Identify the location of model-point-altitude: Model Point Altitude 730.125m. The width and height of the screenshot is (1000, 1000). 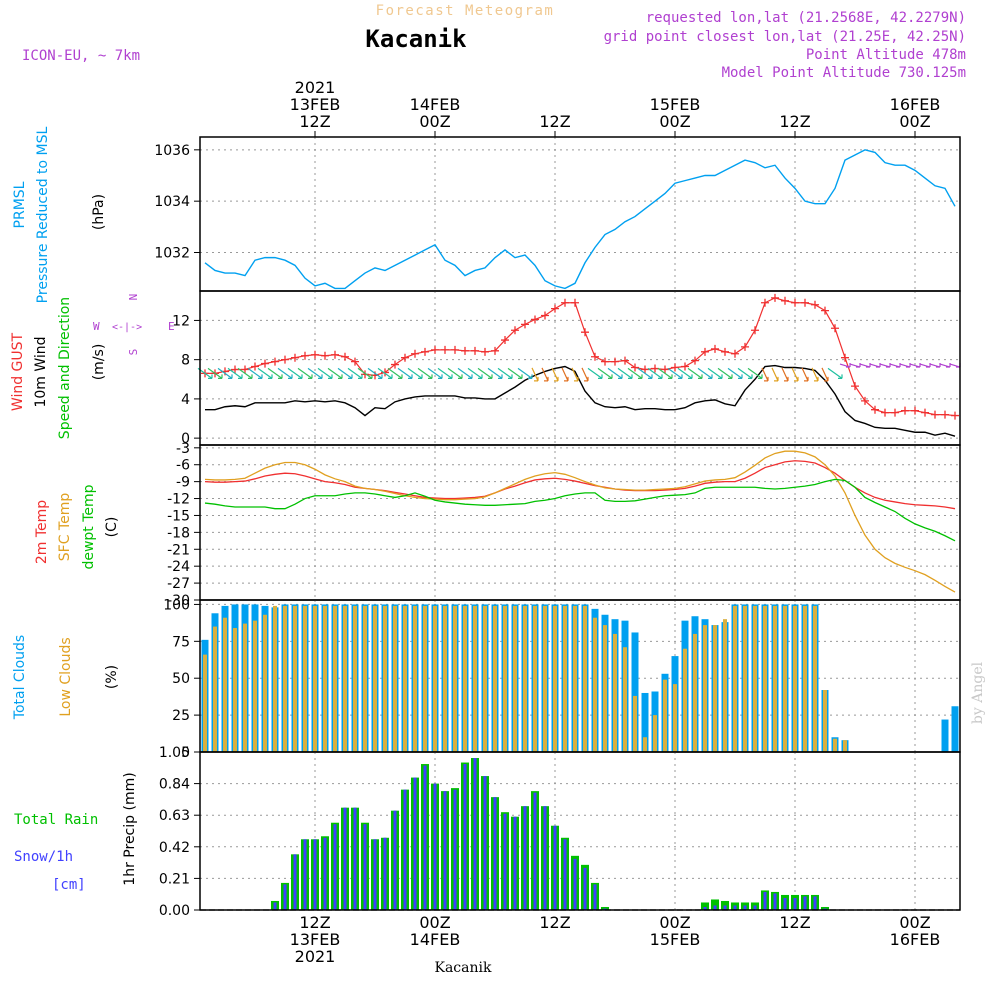
(844, 73).